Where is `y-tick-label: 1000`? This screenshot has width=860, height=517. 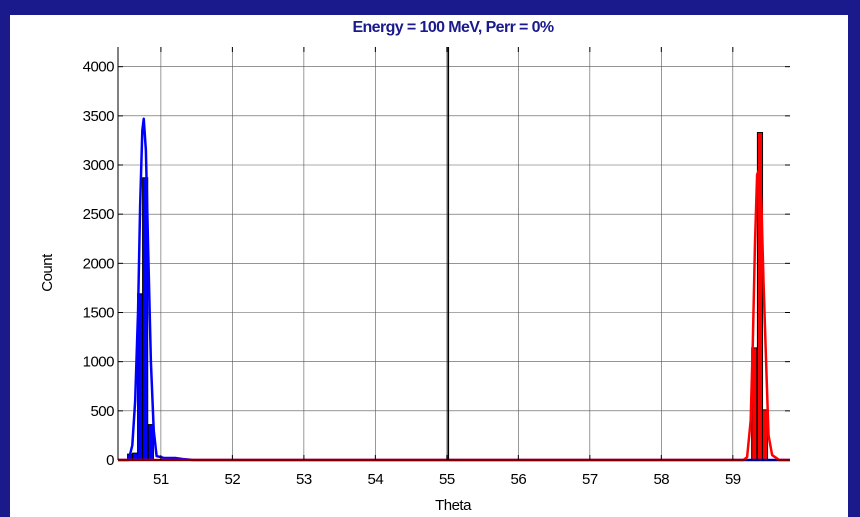
y-tick-label: 1000 is located at coordinates (99, 362).